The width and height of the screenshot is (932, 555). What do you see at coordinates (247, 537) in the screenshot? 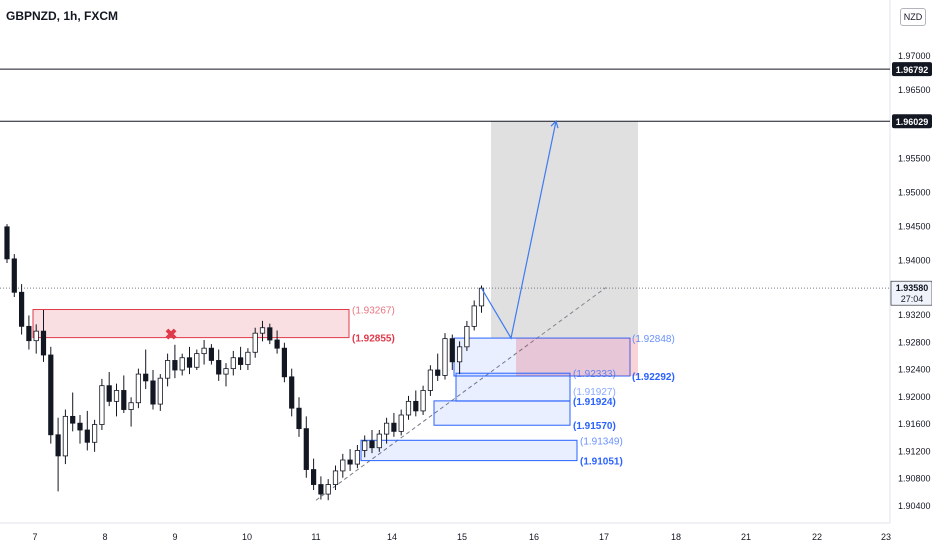
I see `time-tick-label: 10` at bounding box center [247, 537].